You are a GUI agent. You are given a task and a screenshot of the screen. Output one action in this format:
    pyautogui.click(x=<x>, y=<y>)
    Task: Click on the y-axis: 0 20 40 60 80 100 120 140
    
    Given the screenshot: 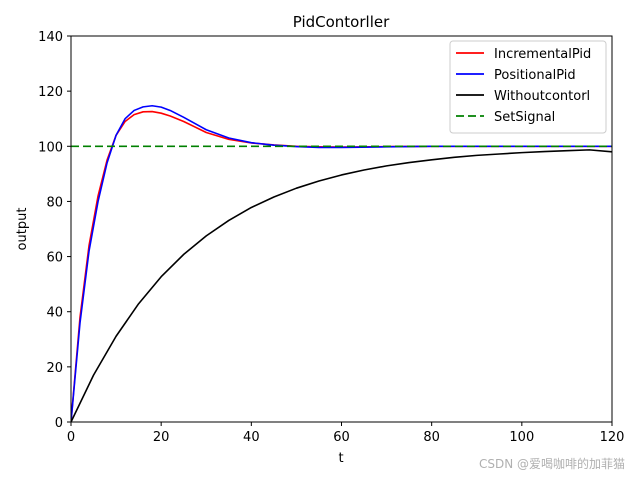 What is the action you would take?
    pyautogui.click(x=54, y=230)
    